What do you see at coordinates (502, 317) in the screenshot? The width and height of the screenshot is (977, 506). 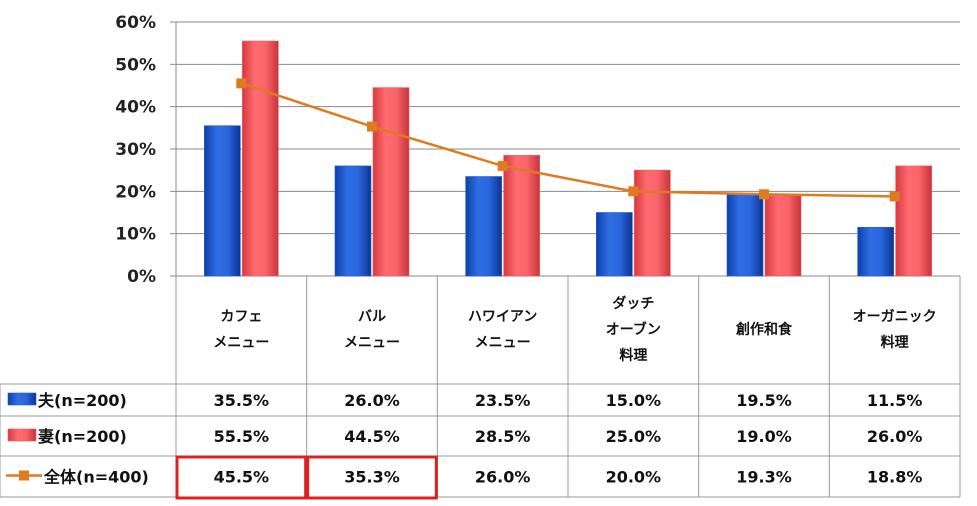 I see `category-label: ハワイアン` at bounding box center [502, 317].